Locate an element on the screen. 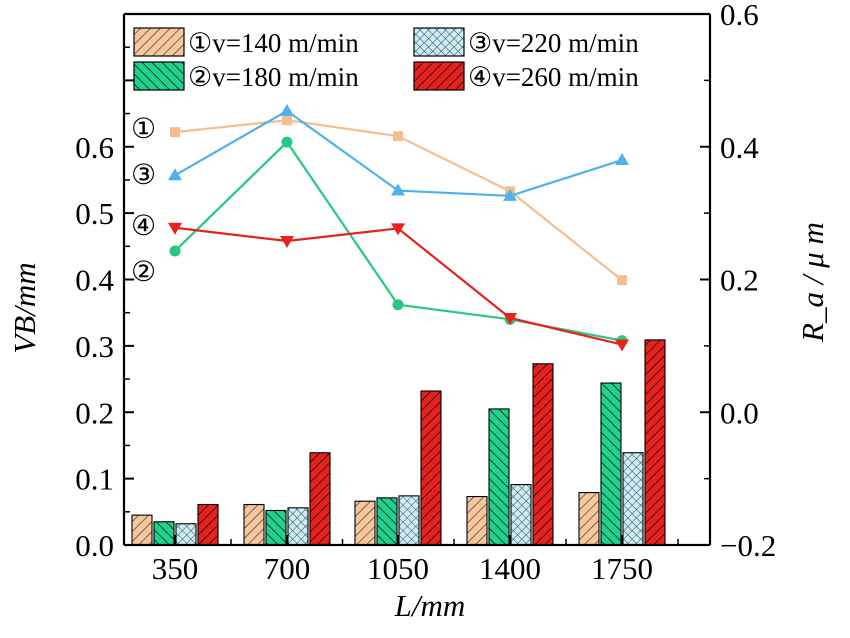  x-axis-title: L/mm is located at coordinates (430, 605).